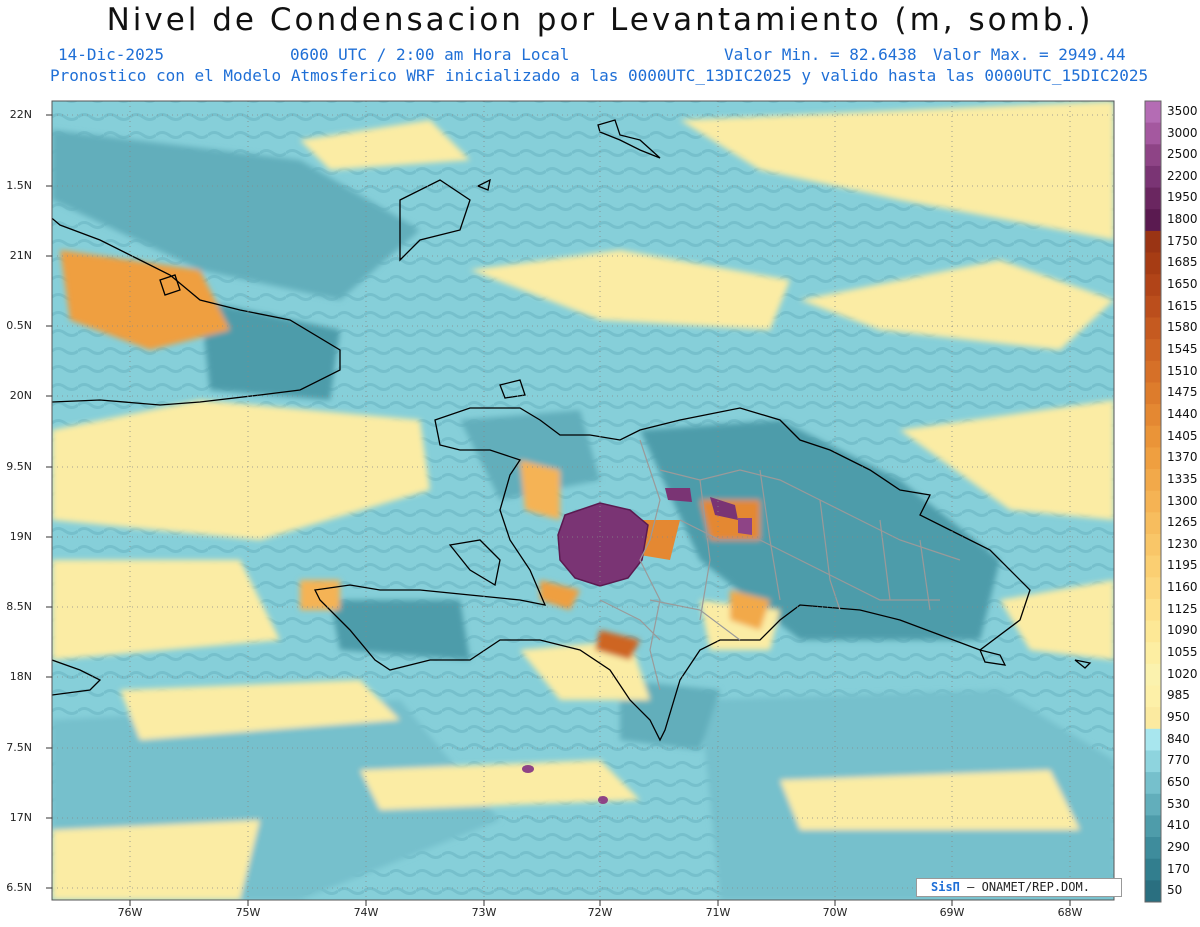 The image size is (1200, 927). I want to click on credit-text: – ONAMET/REP.DOM., so click(1028, 887).